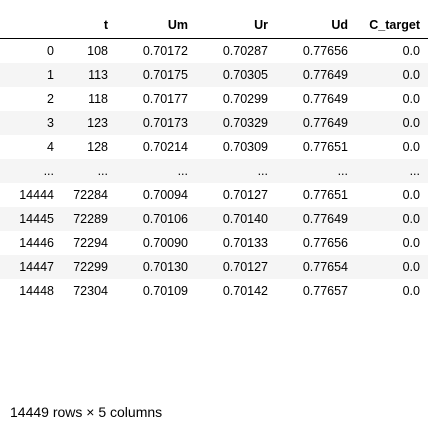 The width and height of the screenshot is (444, 436). Describe the element at coordinates (36, 243) in the screenshot. I see `row-index: 14446` at that location.